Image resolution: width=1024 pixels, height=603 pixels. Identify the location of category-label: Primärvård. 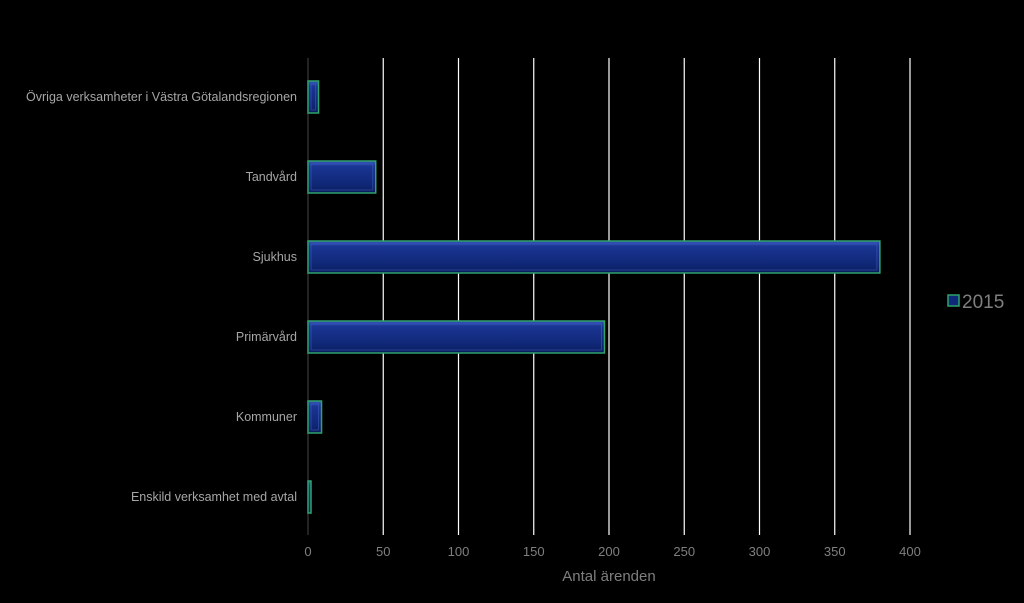
(266, 337).